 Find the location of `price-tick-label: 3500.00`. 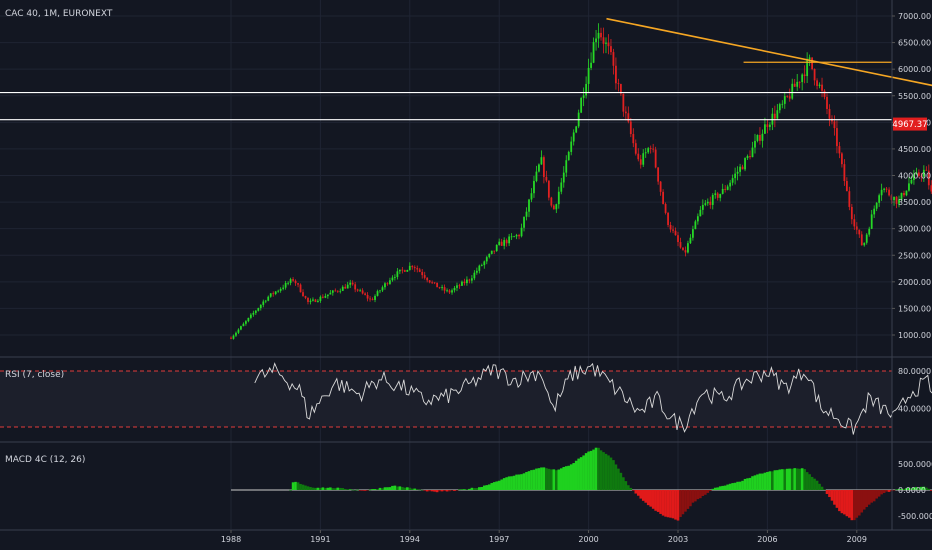

price-tick-label: 3500.00 is located at coordinates (914, 202).